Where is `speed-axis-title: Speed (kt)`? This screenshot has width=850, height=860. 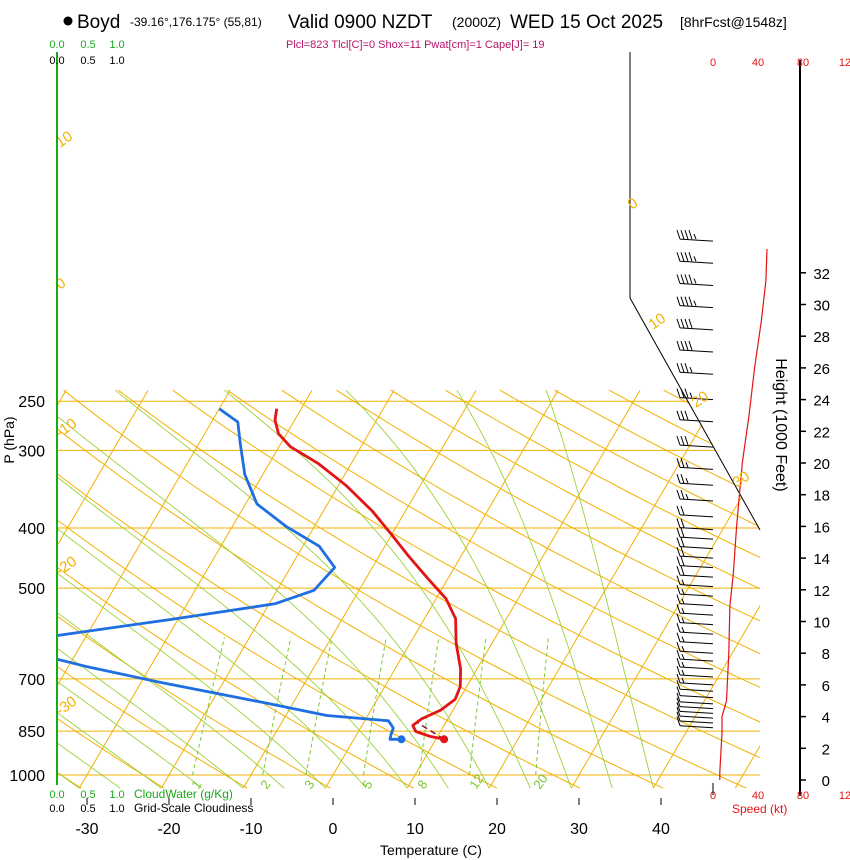 speed-axis-title: Speed (kt) is located at coordinates (759, 809).